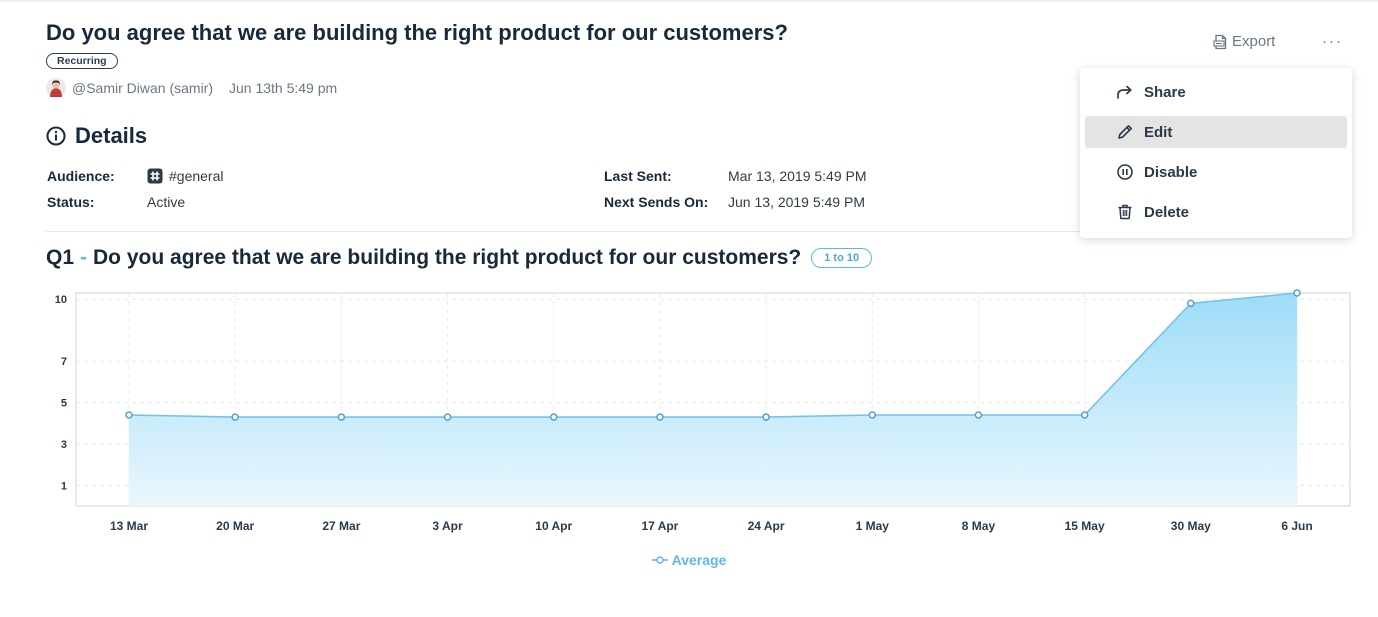 This screenshot has height=617, width=1378. I want to click on x-tick-label: 17 Apr, so click(659, 526).